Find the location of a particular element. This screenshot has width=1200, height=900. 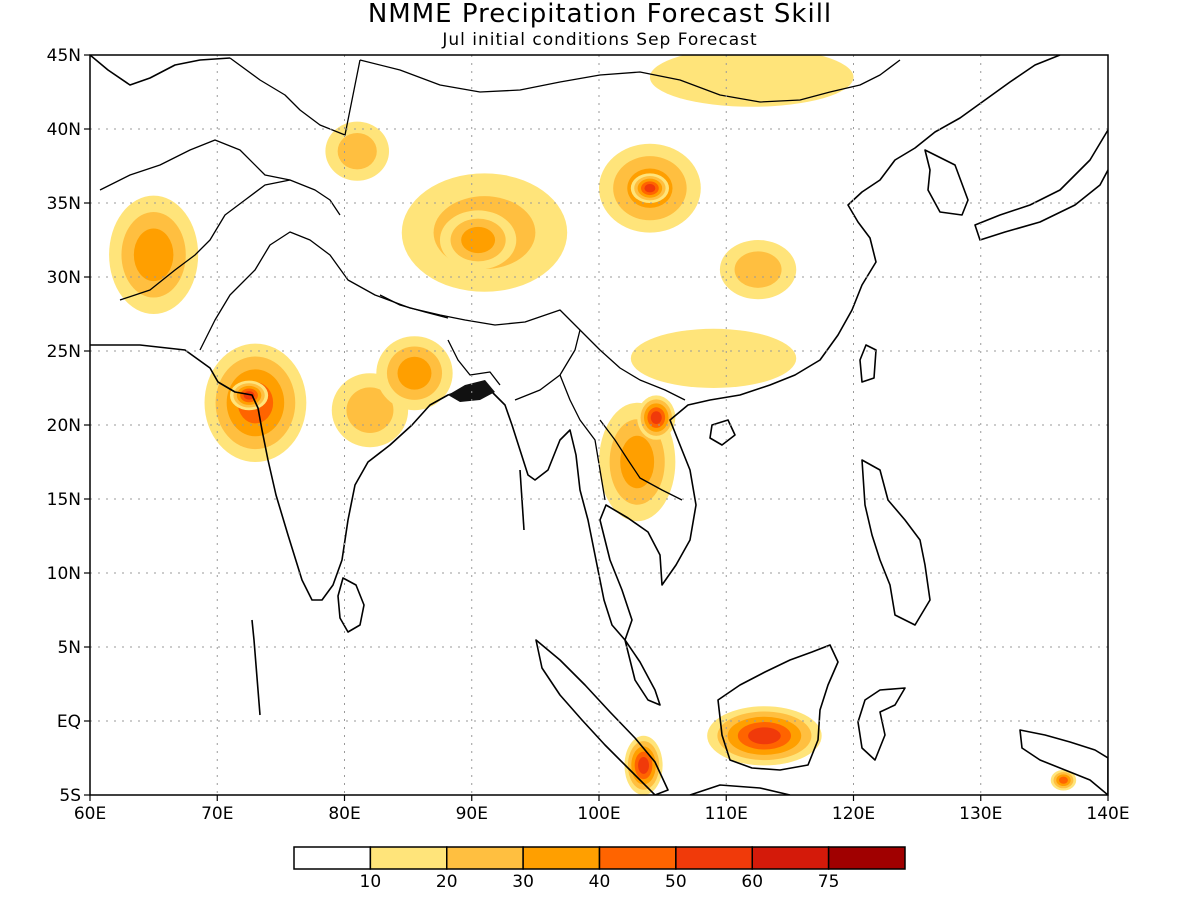

skill-region-west-india-core is located at coordinates (249, 395).